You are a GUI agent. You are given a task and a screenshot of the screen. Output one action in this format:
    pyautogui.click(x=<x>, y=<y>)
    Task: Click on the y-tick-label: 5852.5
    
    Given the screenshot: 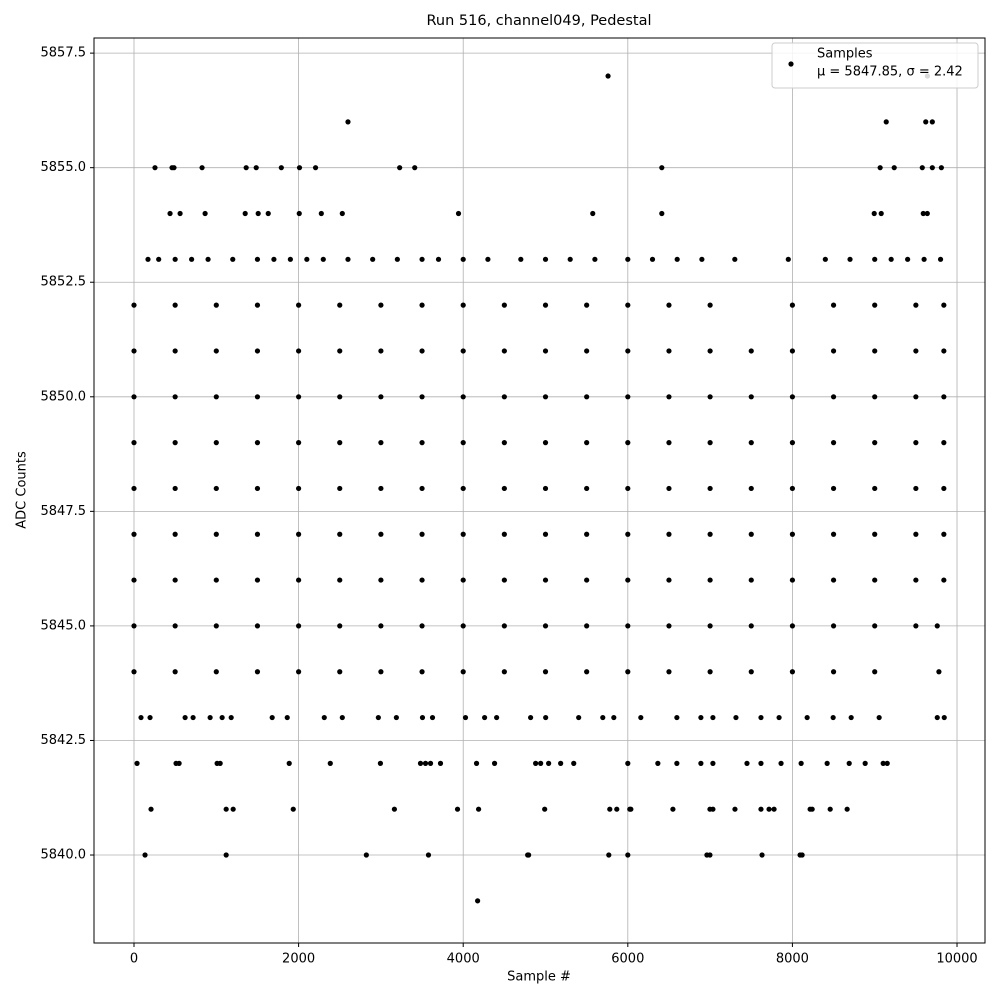 What is the action you would take?
    pyautogui.click(x=64, y=282)
    